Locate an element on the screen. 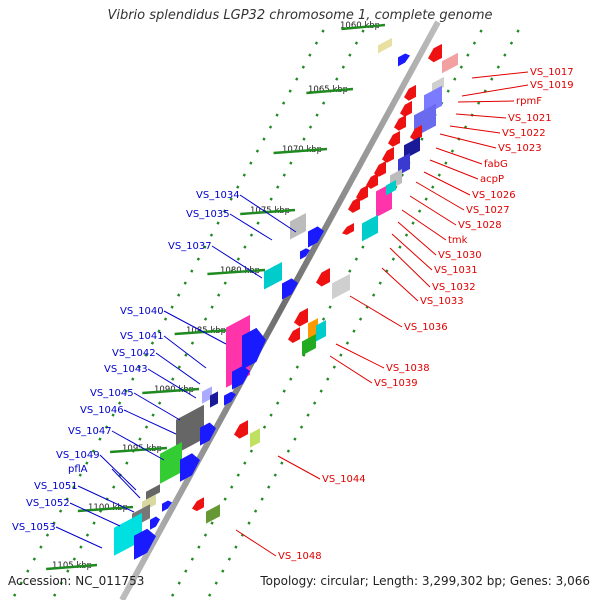 Image resolution: width=600 pixels, height=600 pixels. forward-gene-label: pflA is located at coordinates (78, 469).